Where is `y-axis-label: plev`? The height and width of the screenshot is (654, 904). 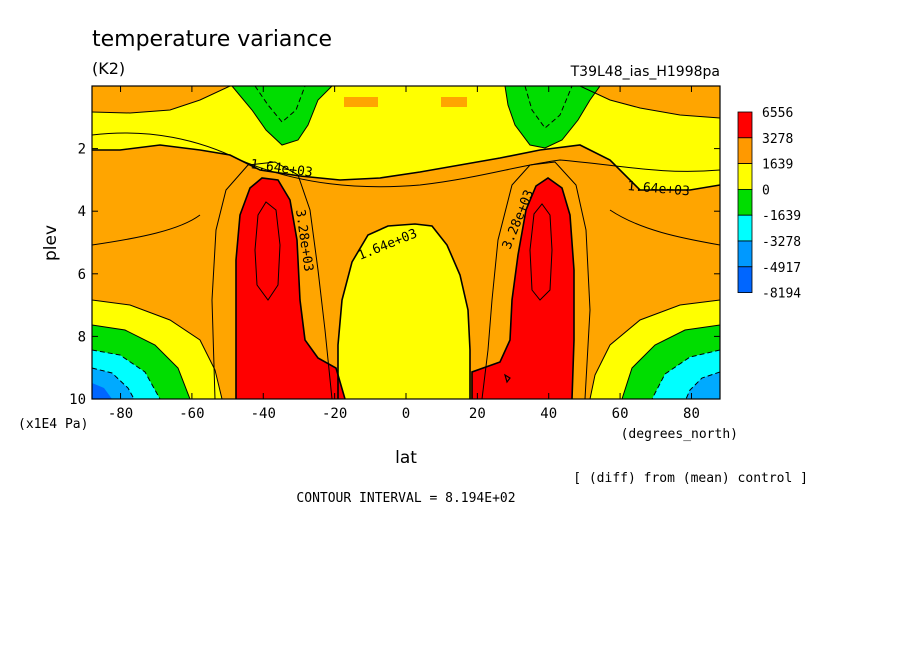 y-axis-label: plev is located at coordinates (51, 243).